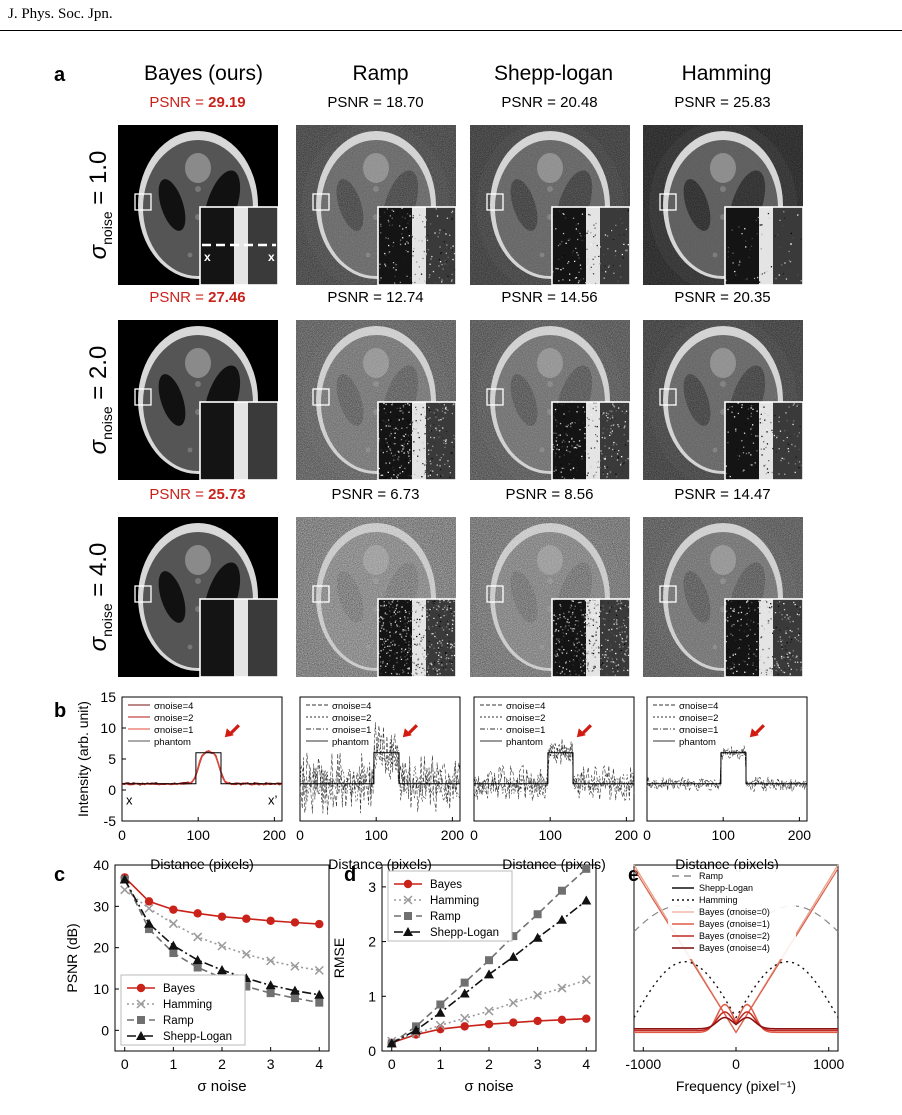  I want to click on x-tick-label: 100, so click(377, 835).